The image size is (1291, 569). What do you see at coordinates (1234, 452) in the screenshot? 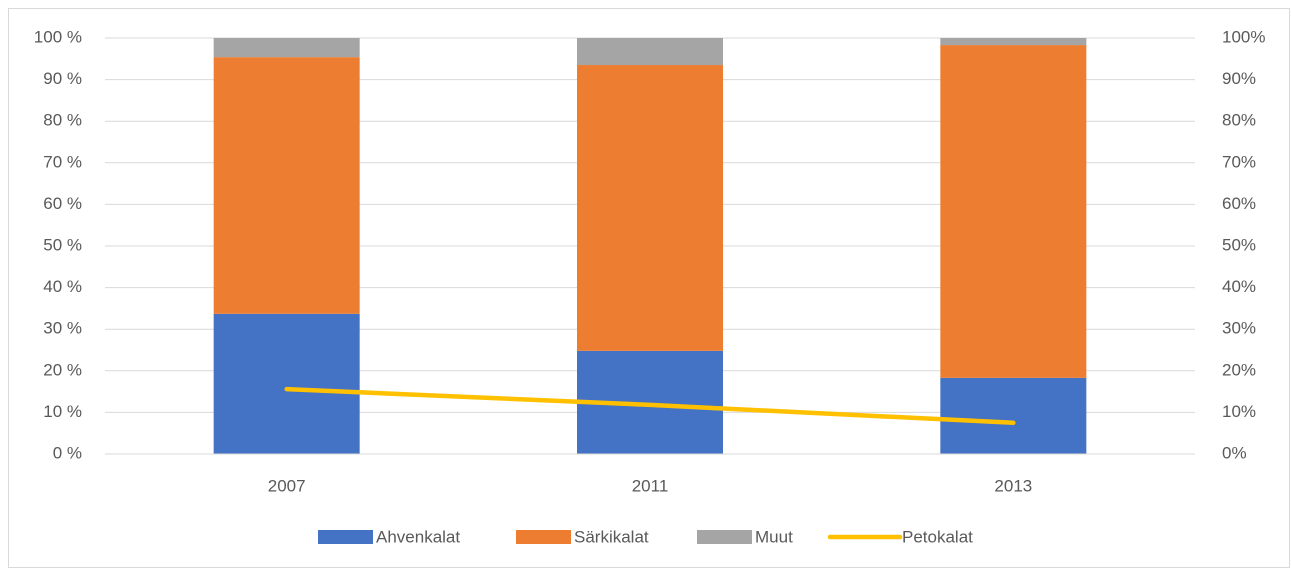
I see `y2-tick-label: 0%` at bounding box center [1234, 452].